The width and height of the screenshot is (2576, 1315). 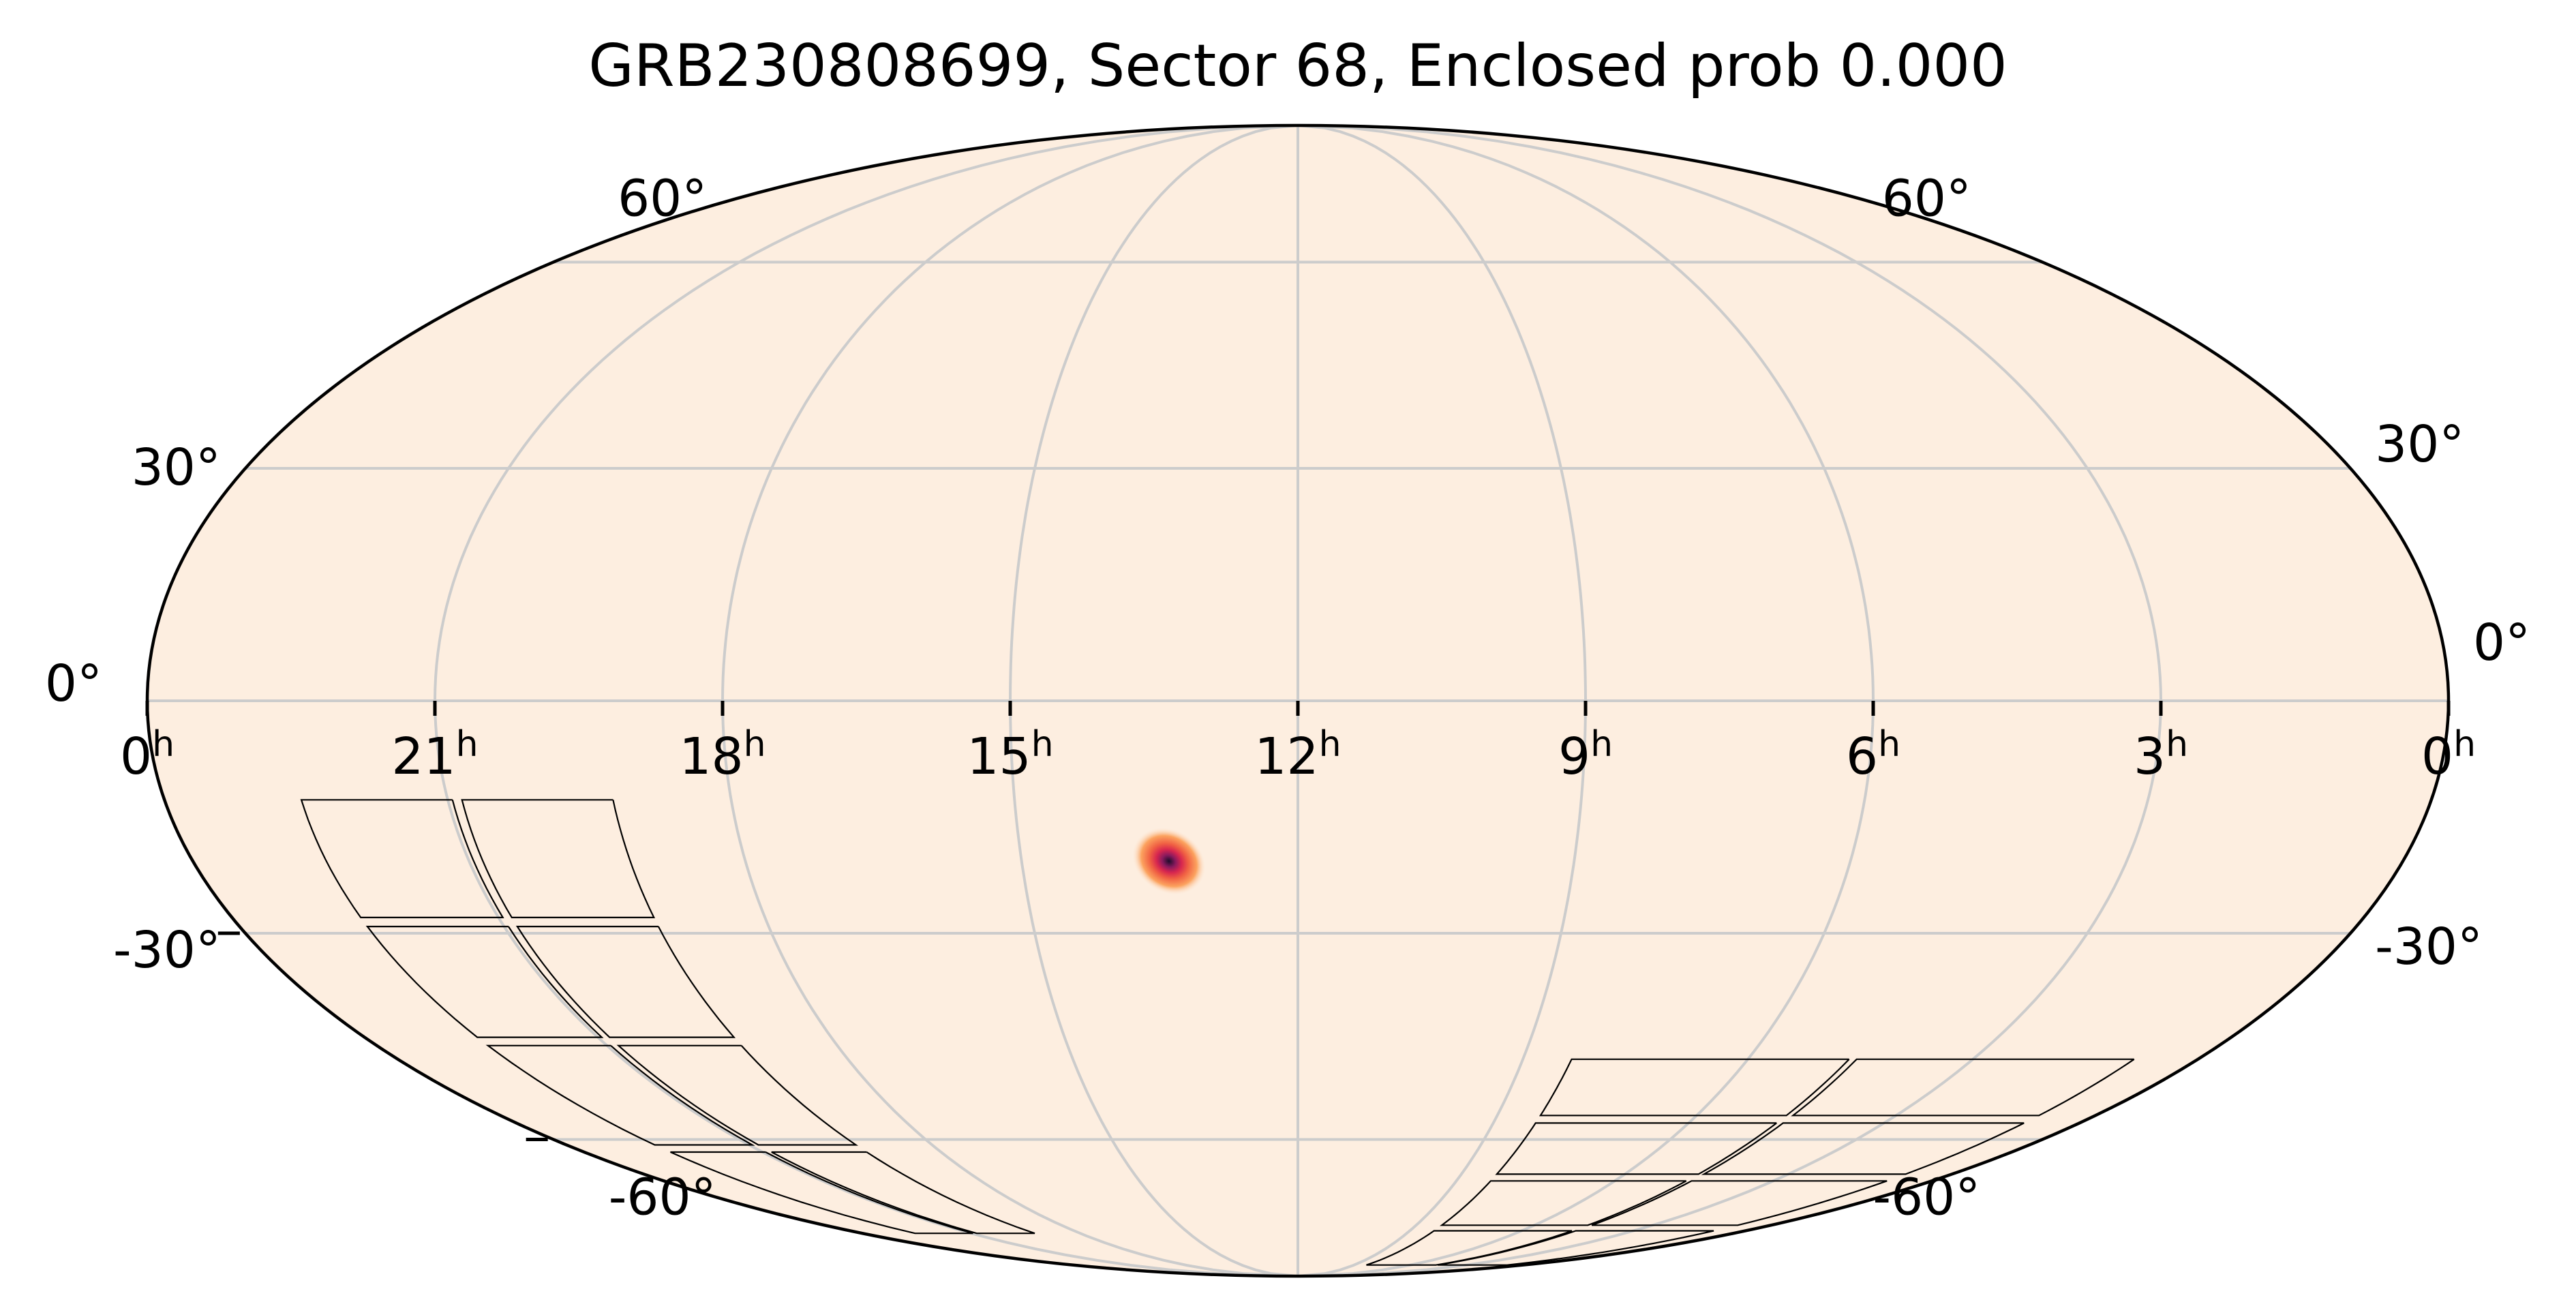 I want to click on ra-tick-labels: 0h 21h 18h 15h 12h 9h 6h 3h 0h, so click(x=1298, y=755).